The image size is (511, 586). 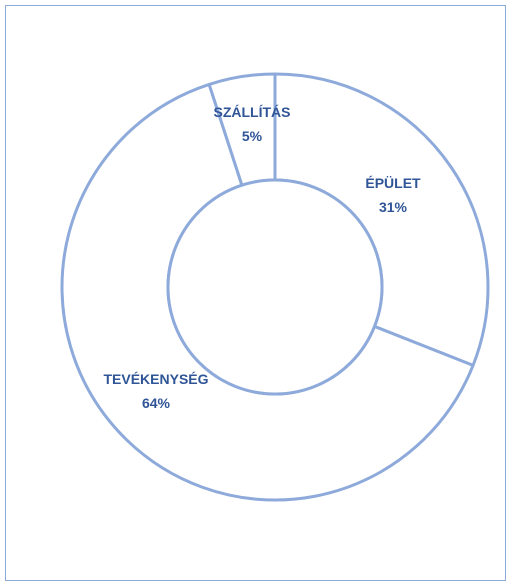 I want to click on slice-label: TEVÉKENYSÉG 64%, so click(x=155, y=391).